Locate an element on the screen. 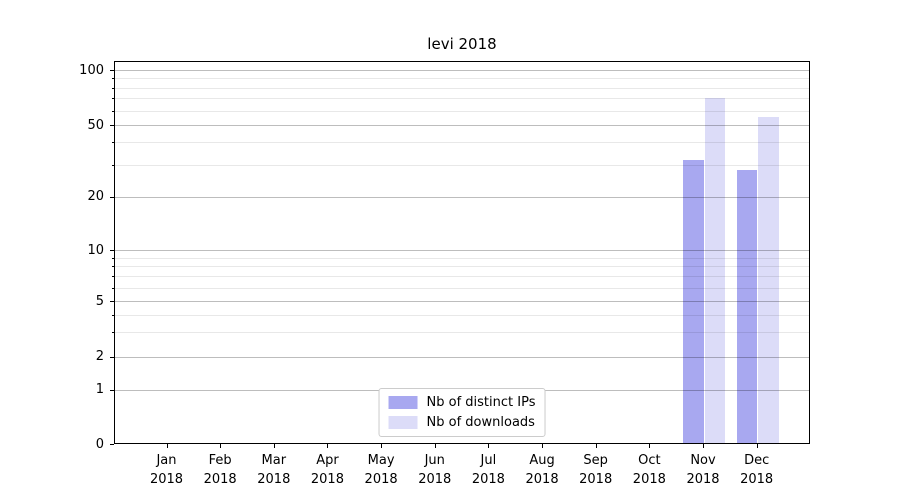 This screenshot has height=500, width=900. y-tick-label: 10 is located at coordinates (95, 250).